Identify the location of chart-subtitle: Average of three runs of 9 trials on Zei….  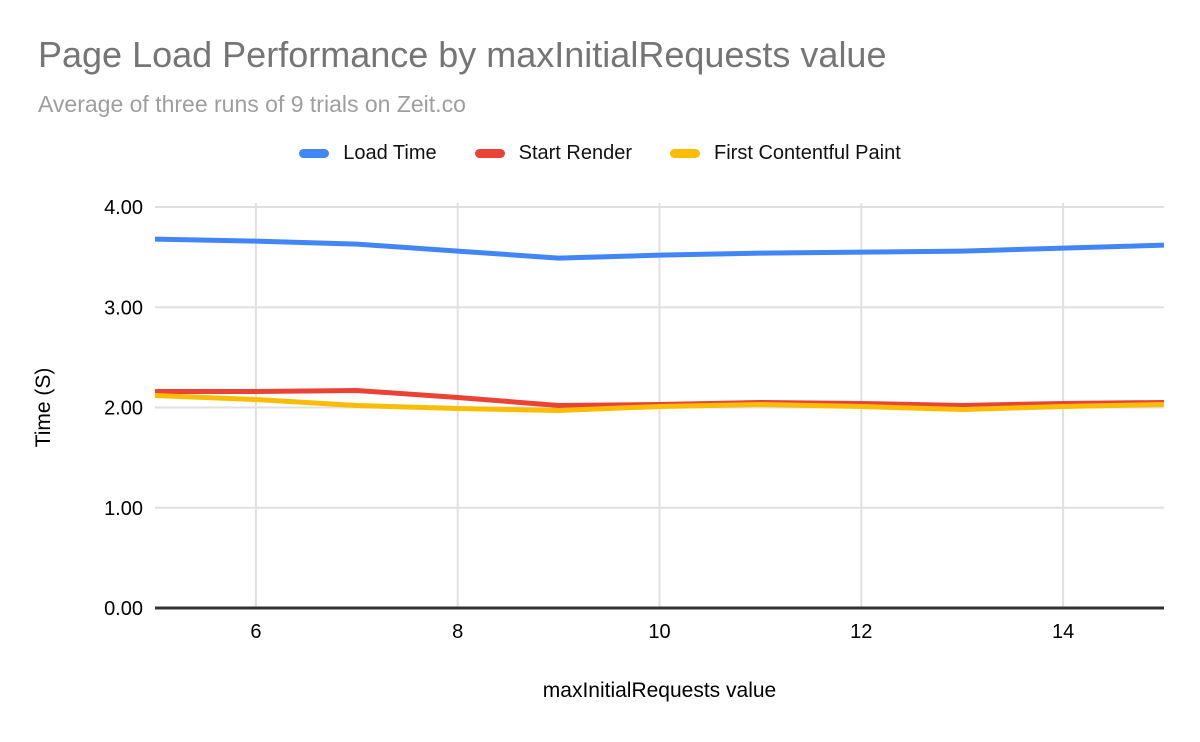
(252, 104).